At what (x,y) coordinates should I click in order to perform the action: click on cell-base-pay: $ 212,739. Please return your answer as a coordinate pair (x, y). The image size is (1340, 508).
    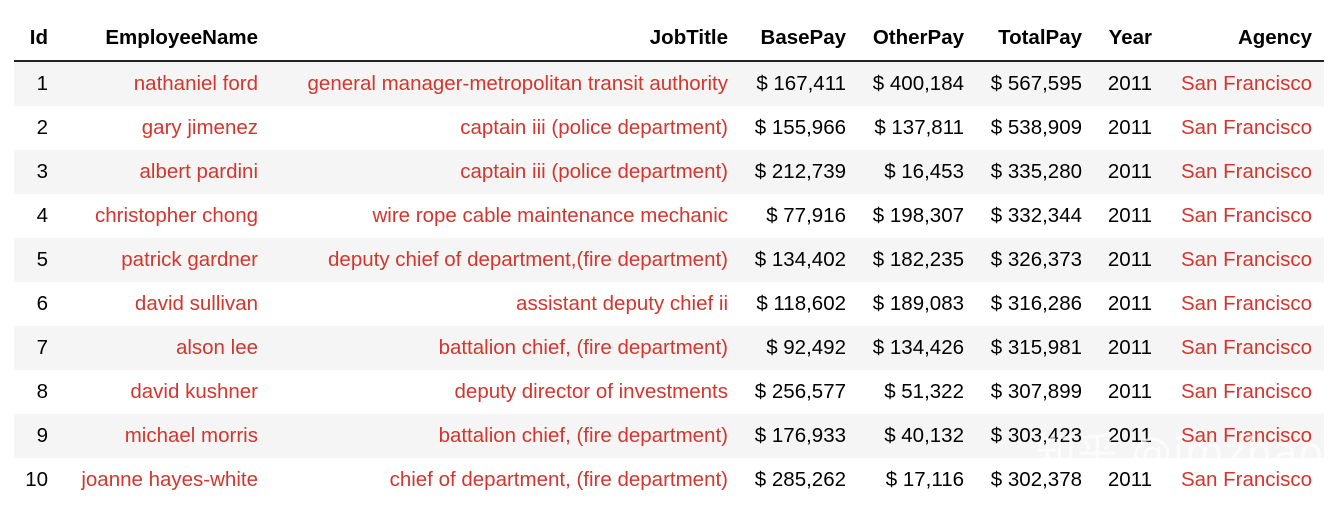
    Looking at the image, I should click on (799, 172).